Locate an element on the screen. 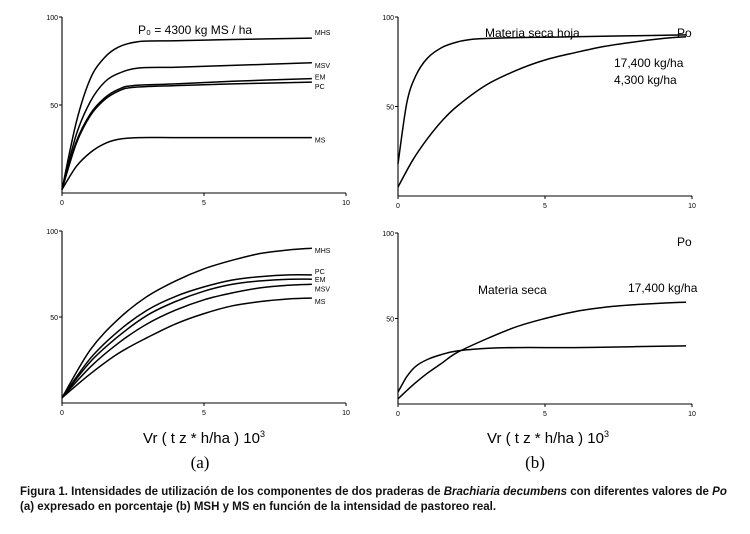 The image size is (750, 534). chart-annotation: P₀ = 4300 kg MS / ha is located at coordinates (195, 30).